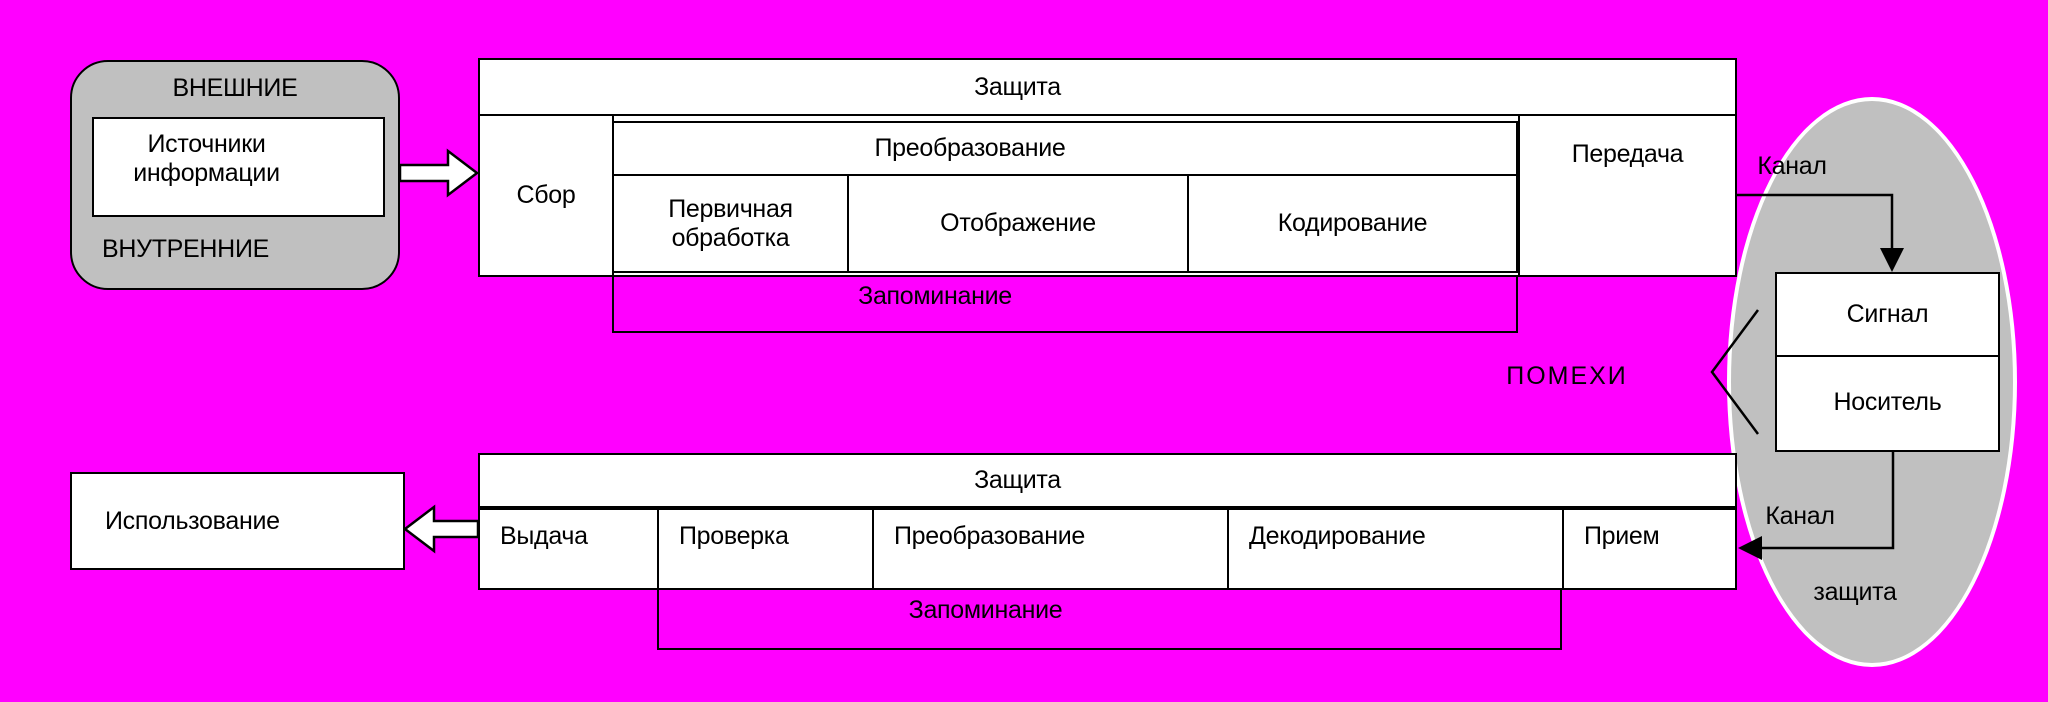 Image resolution: width=2048 pixels, height=702 pixels. What do you see at coordinates (1567, 376) in the screenshot?
I see `noise-label: ПОМЕХИ` at bounding box center [1567, 376].